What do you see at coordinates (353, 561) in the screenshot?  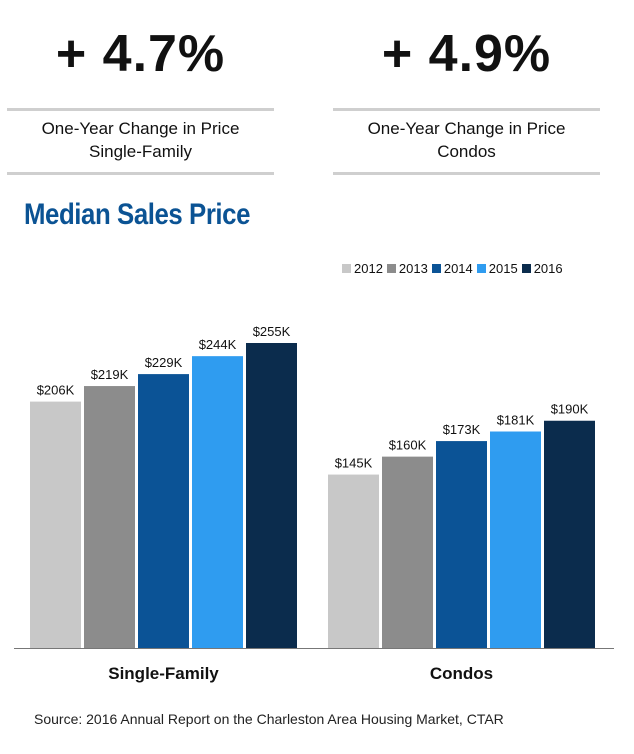 I see `bar-condos-2012` at bounding box center [353, 561].